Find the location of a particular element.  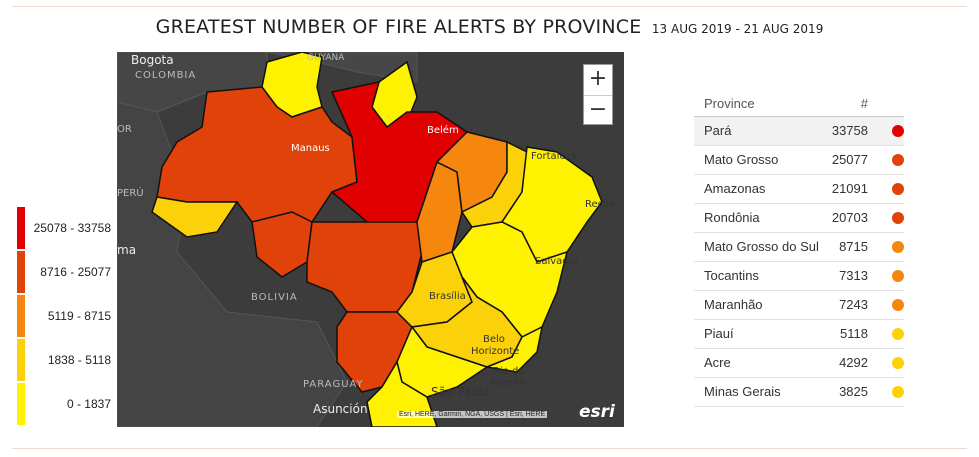

alert-count: 21091 is located at coordinates (849, 188).